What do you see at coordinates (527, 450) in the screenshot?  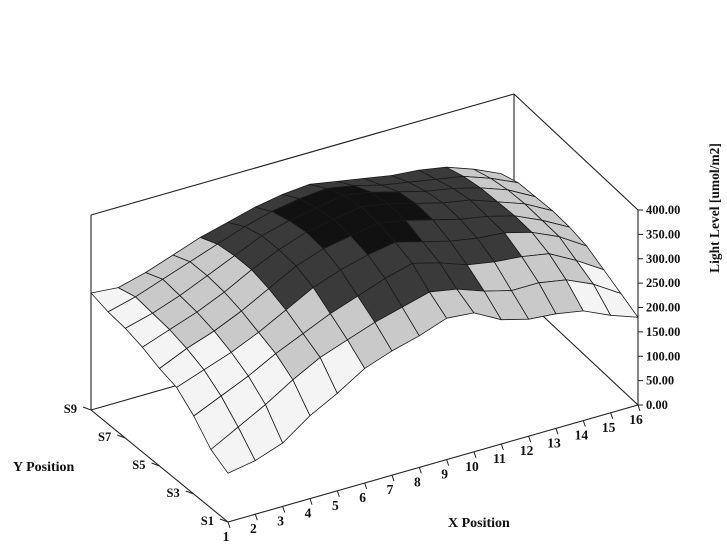 I see `x-tick-label: 12` at bounding box center [527, 450].